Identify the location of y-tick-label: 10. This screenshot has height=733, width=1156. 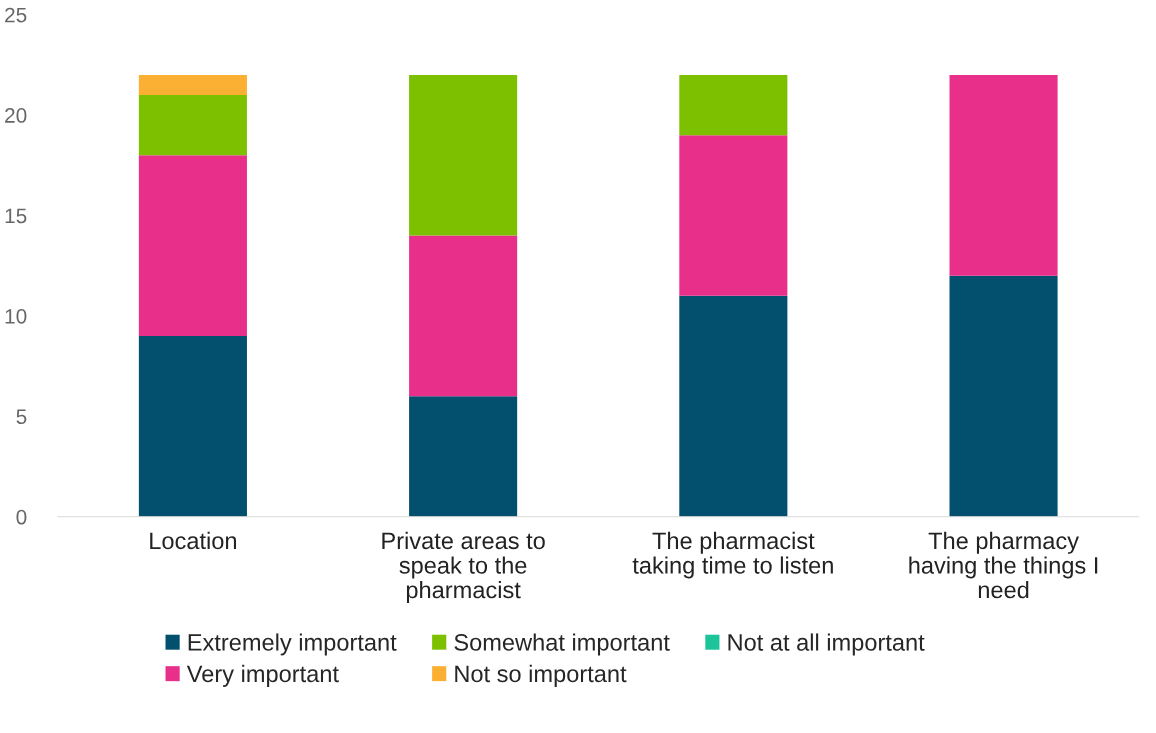
(16, 316).